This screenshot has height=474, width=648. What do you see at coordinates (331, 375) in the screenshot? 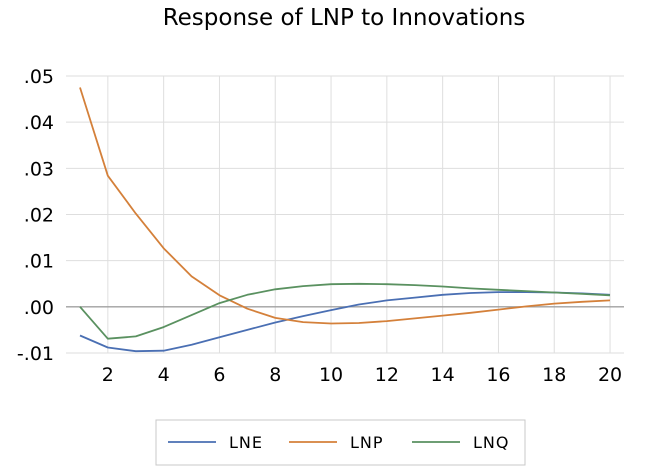
I see `x-tick-label: 10` at bounding box center [331, 375].